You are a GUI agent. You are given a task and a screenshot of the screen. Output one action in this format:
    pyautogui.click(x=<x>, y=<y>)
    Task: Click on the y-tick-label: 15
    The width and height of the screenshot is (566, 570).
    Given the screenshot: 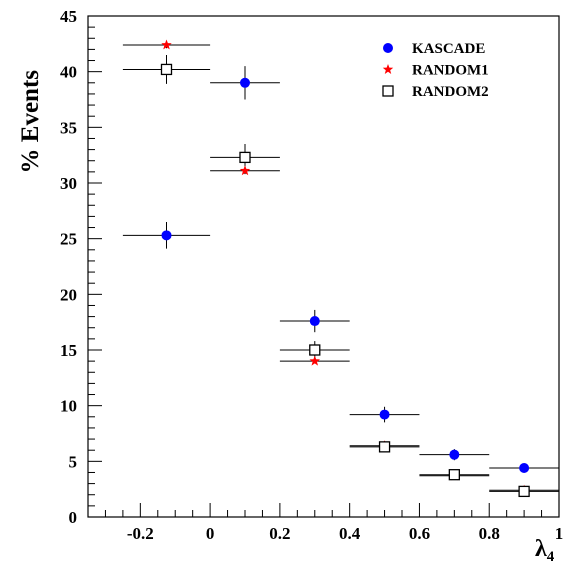 What is the action you would take?
    pyautogui.click(x=68, y=350)
    